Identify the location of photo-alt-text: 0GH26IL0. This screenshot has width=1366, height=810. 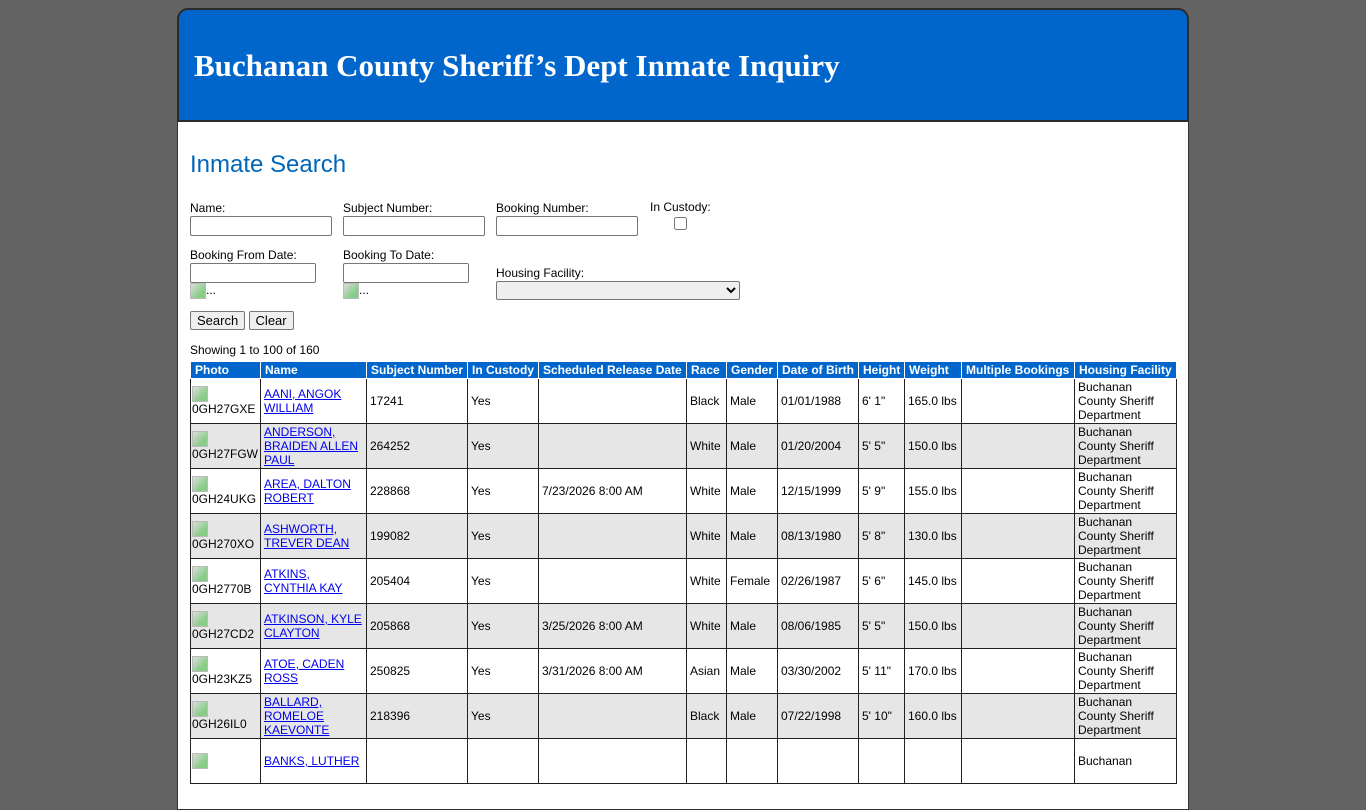
(219, 724).